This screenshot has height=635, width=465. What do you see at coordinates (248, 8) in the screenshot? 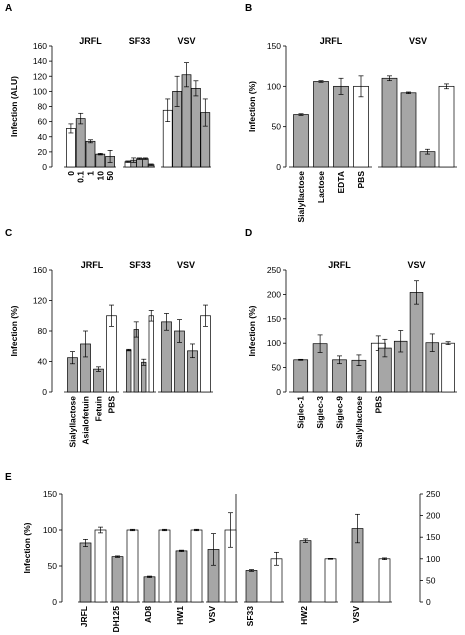
I see `panel-label: B` at bounding box center [248, 8].